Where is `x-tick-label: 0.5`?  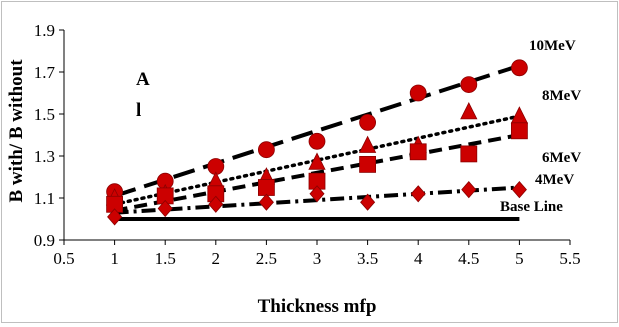 x-tick-label: 0.5 is located at coordinates (63, 258).